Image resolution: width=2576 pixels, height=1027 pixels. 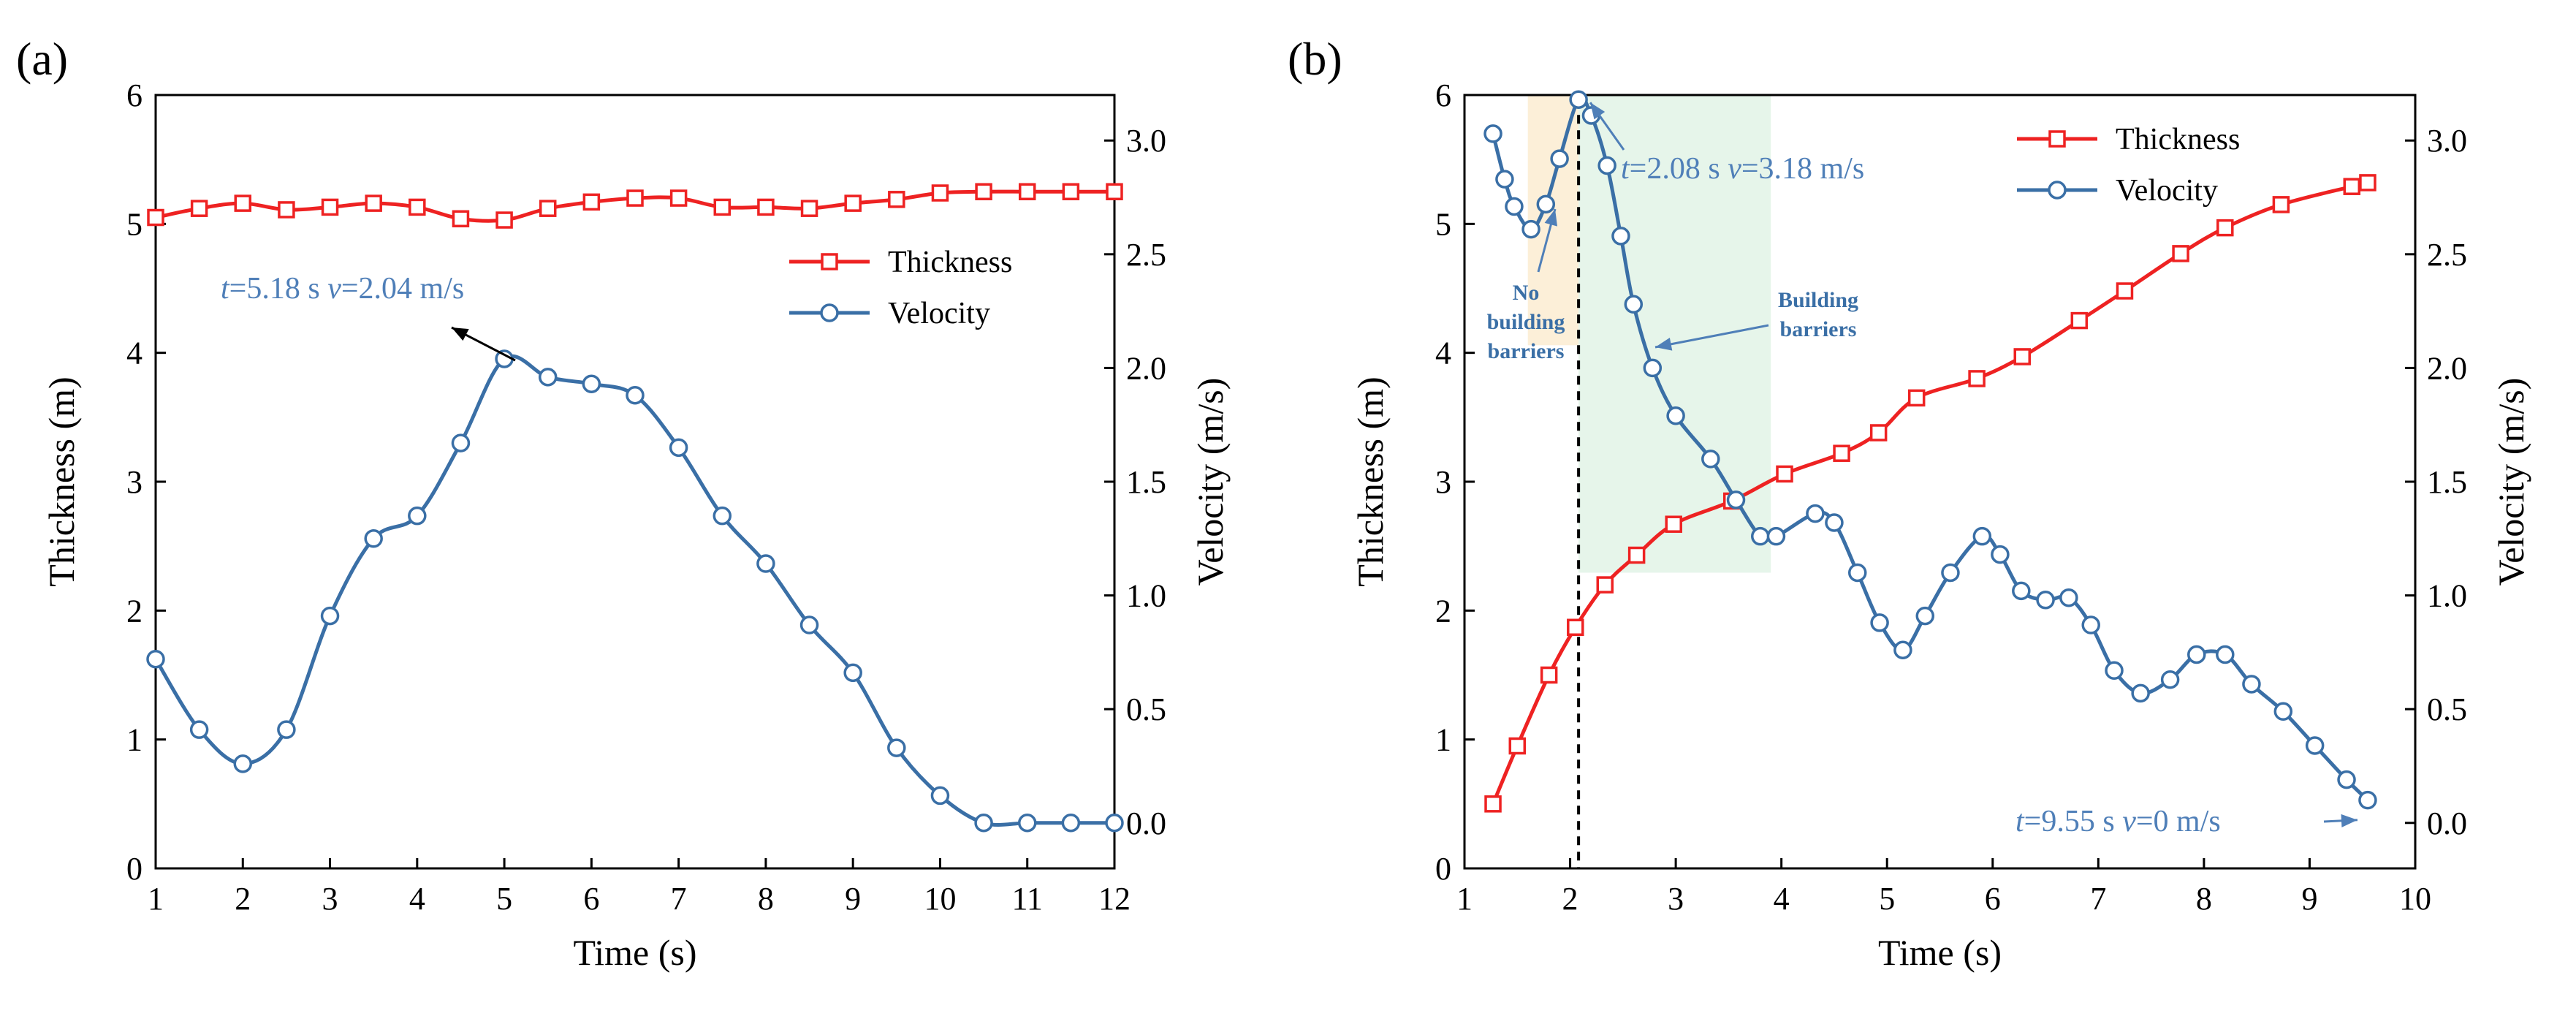 What do you see at coordinates (1315, 59) in the screenshot?
I see `panel-label: (b)` at bounding box center [1315, 59].